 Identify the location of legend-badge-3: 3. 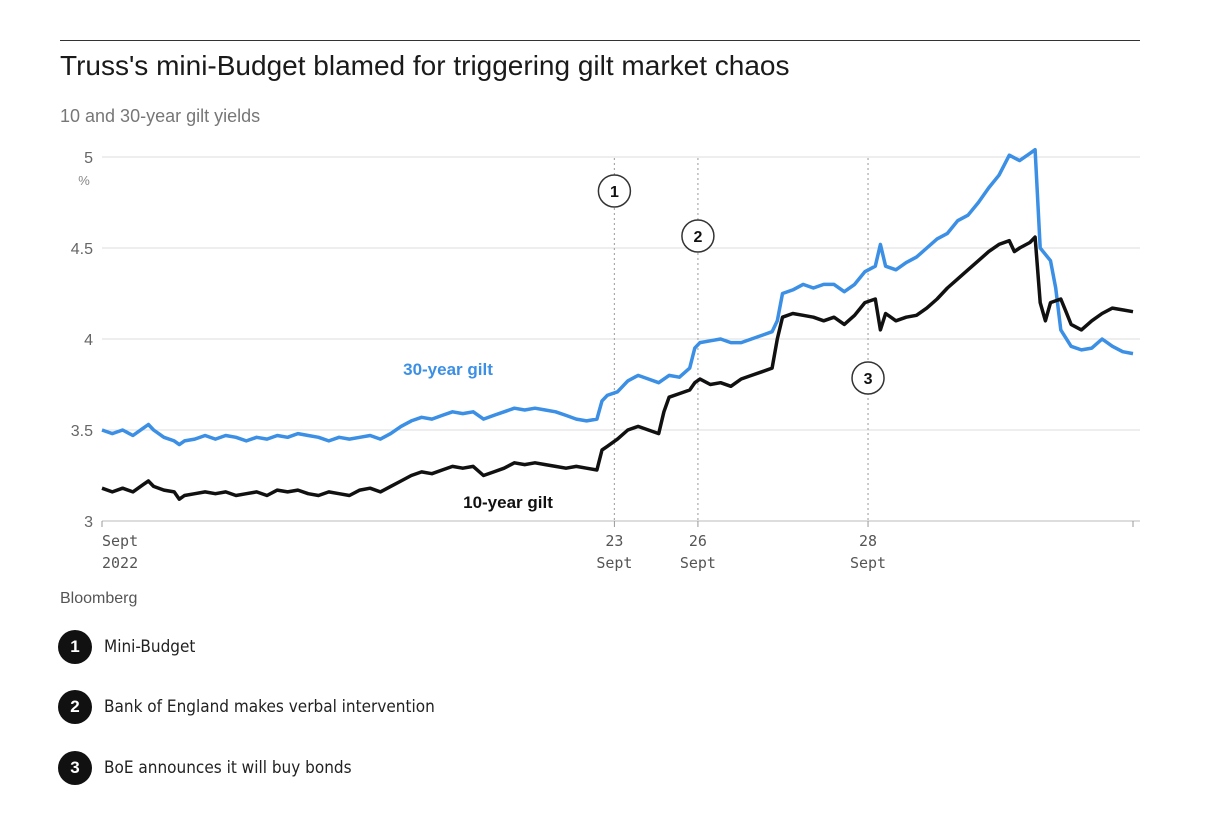
(75, 768).